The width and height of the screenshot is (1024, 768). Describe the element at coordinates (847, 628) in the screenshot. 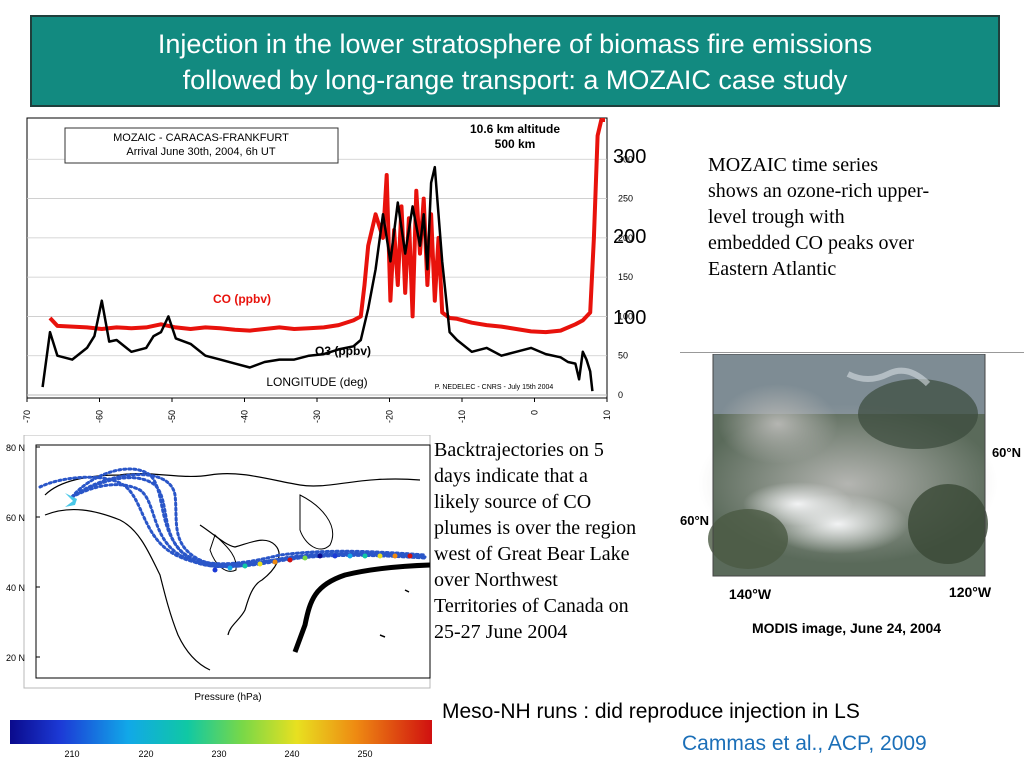

I see `modis-caption: MODIS image, June 24, 2004` at that location.